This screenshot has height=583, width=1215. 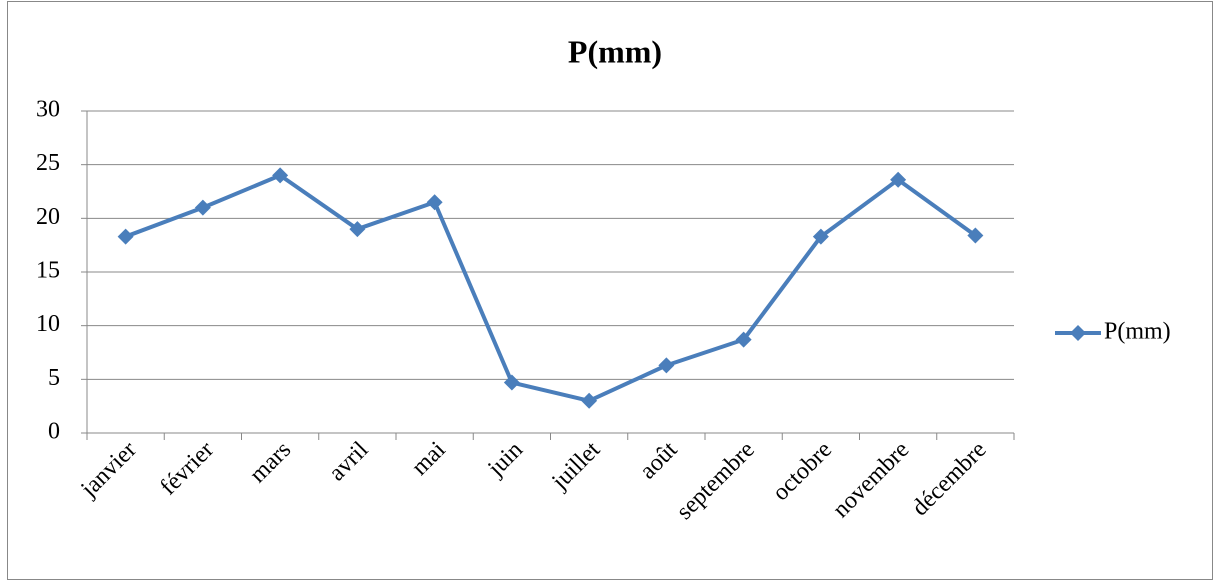 I want to click on y-tick-label: 30, so click(x=48, y=110).